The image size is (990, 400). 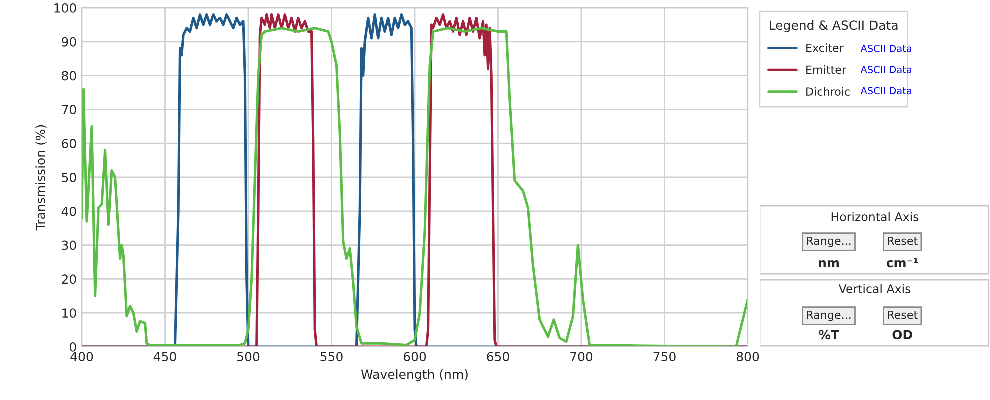 What do you see at coordinates (73, 347) in the screenshot?
I see `y-tick-label: 0` at bounding box center [73, 347].